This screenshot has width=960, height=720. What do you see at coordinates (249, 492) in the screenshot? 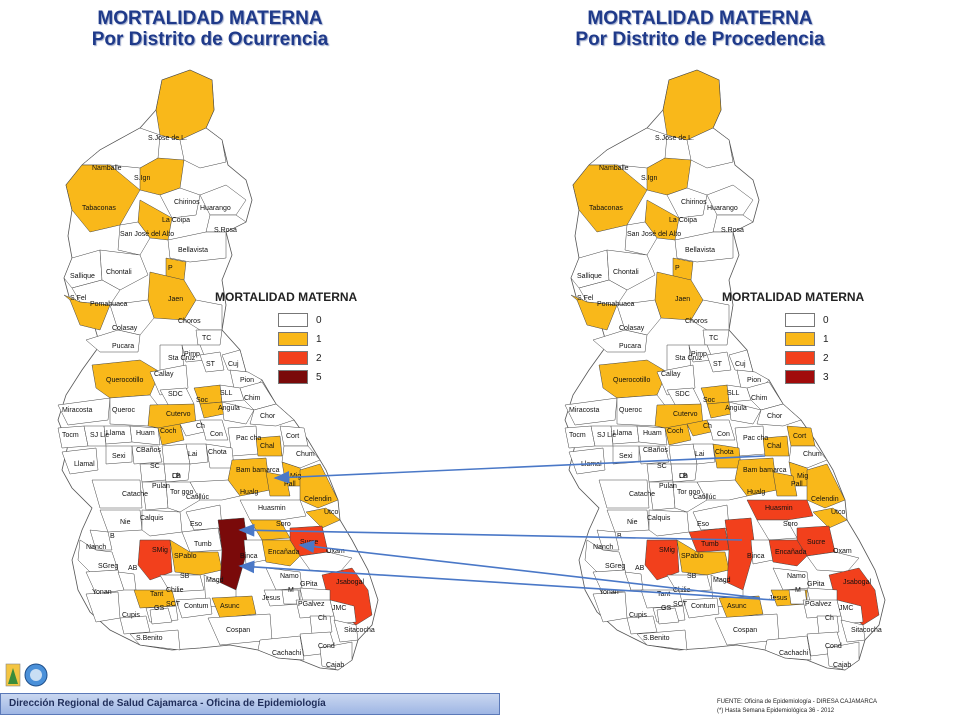
I see `district-label: Hualg` at bounding box center [249, 492].